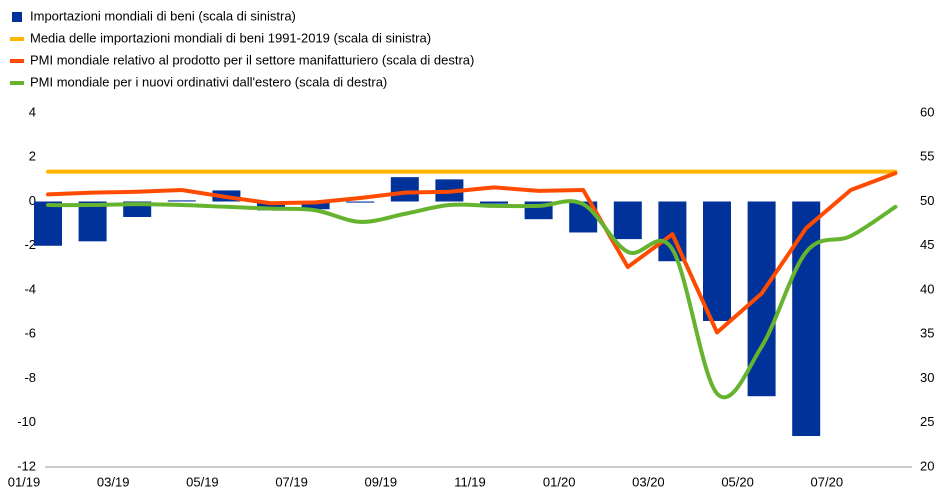 This screenshot has width=945, height=492. Describe the element at coordinates (927, 421) in the screenshot. I see `y2-tick-label: 25` at that location.